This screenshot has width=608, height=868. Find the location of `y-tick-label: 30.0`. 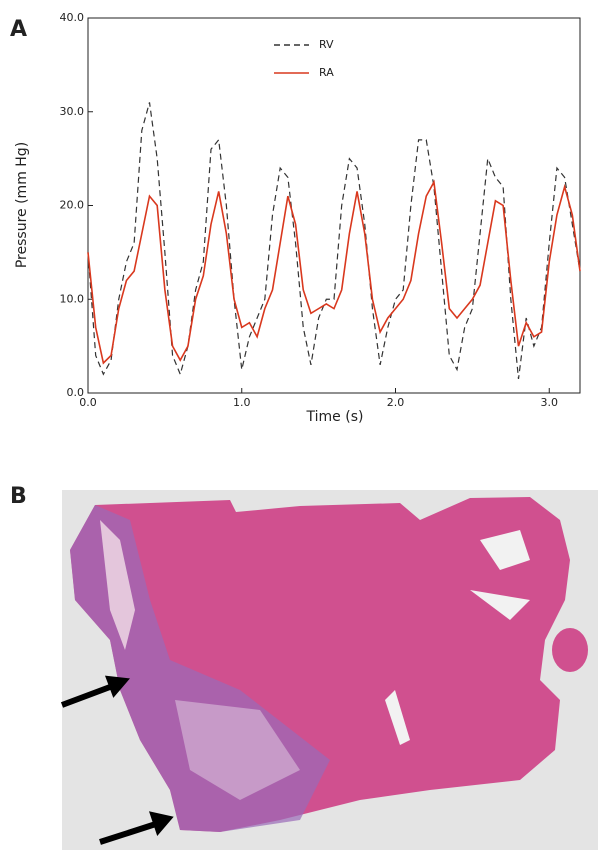

y-tick-label: 30.0 is located at coordinates (72, 111).